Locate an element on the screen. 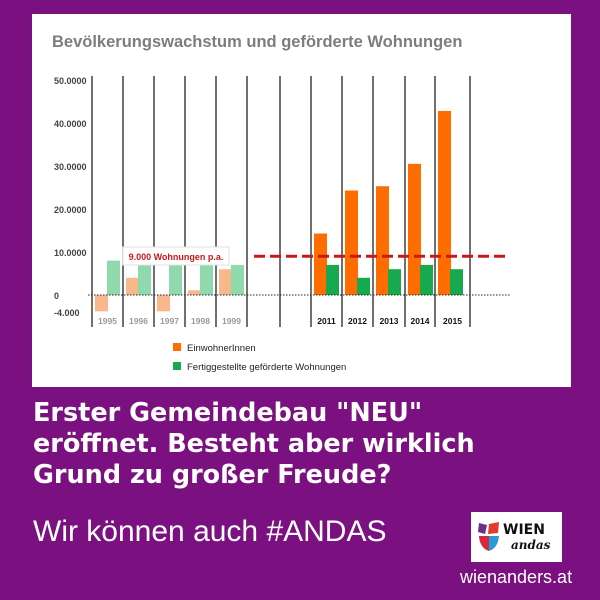 Image resolution: width=600 pixels, height=600 pixels. x-tick-label: 2015 is located at coordinates (452, 321).